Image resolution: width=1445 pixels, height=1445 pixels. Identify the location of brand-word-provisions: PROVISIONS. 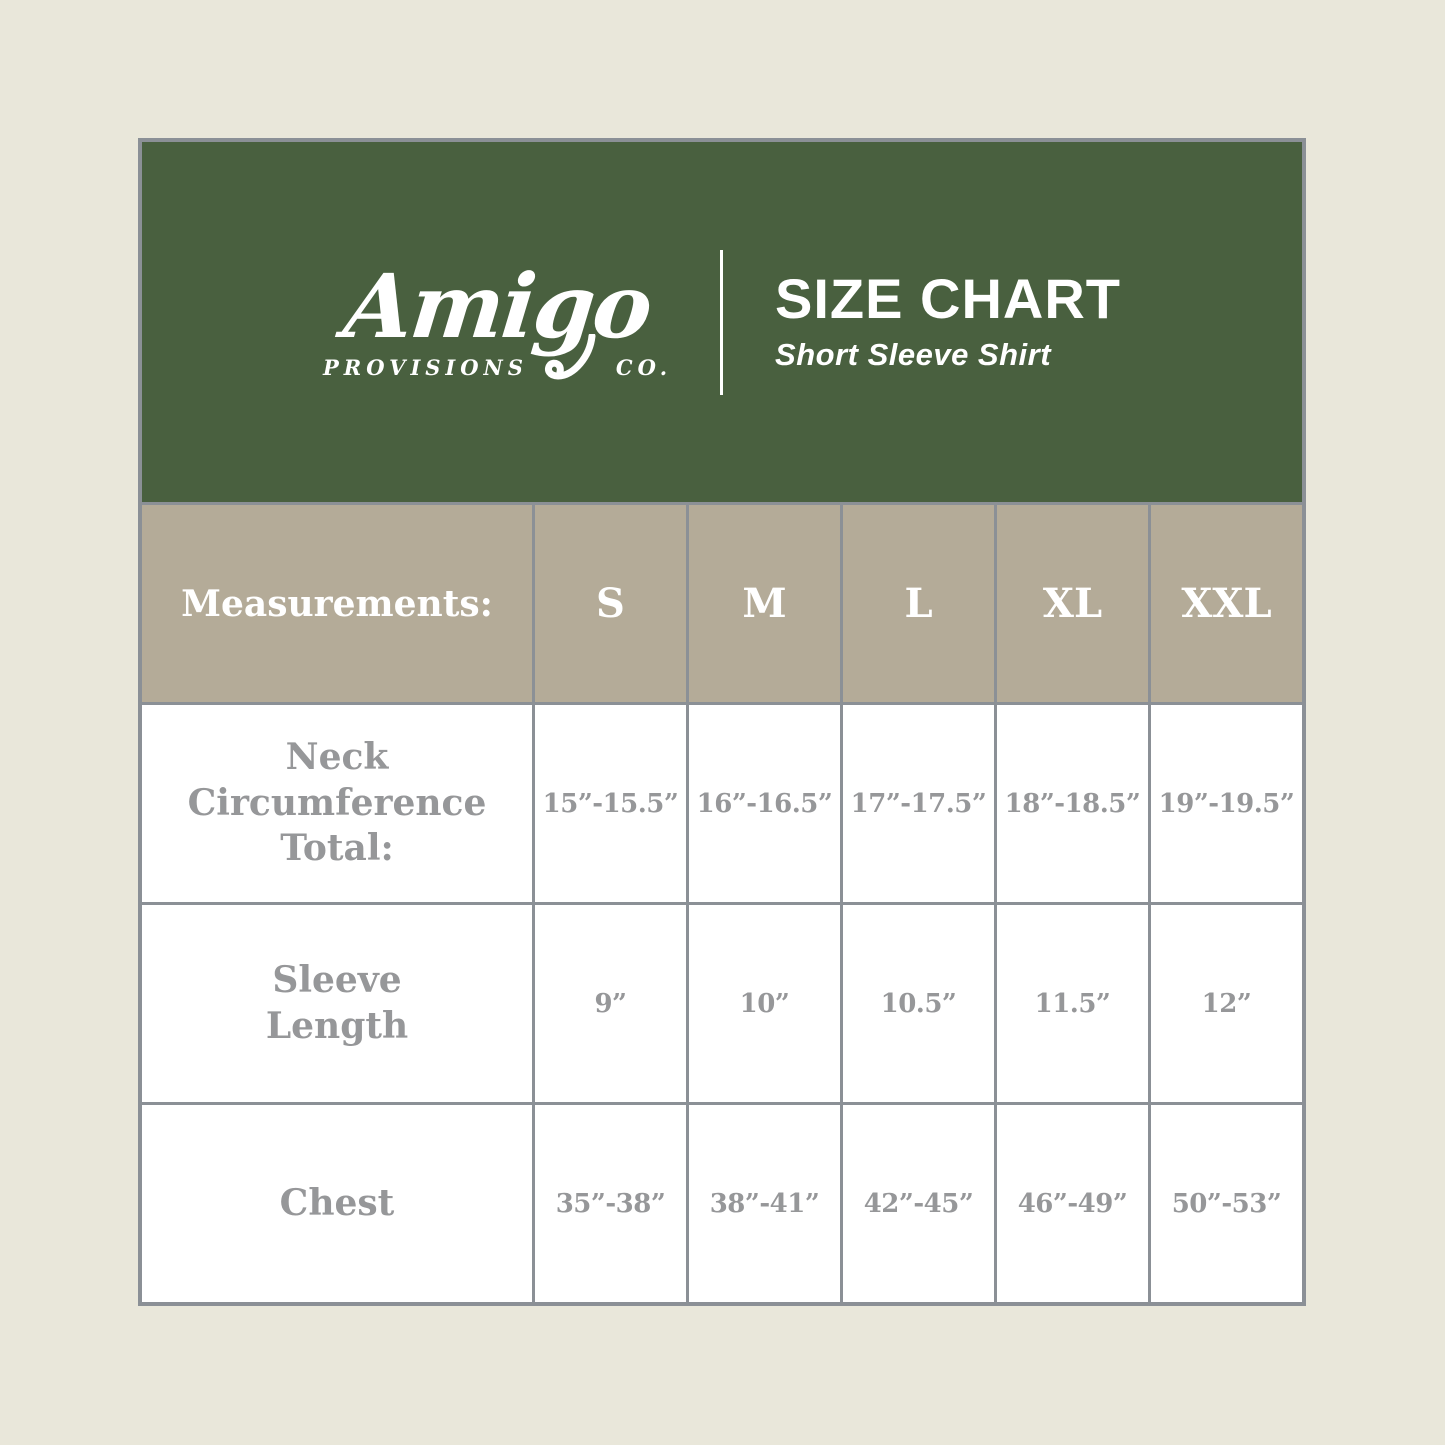
(425, 367).